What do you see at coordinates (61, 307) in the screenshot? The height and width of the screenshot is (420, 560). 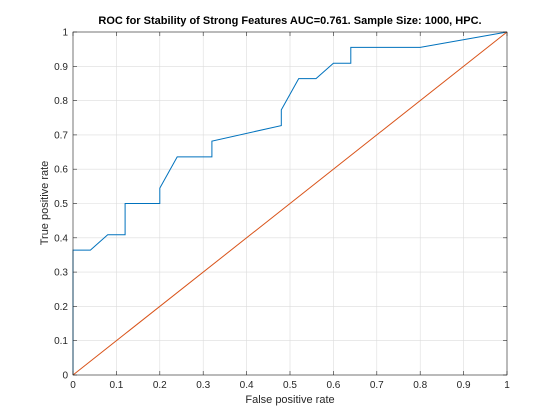 I see `y-tick-label: 0.2` at bounding box center [61, 307].